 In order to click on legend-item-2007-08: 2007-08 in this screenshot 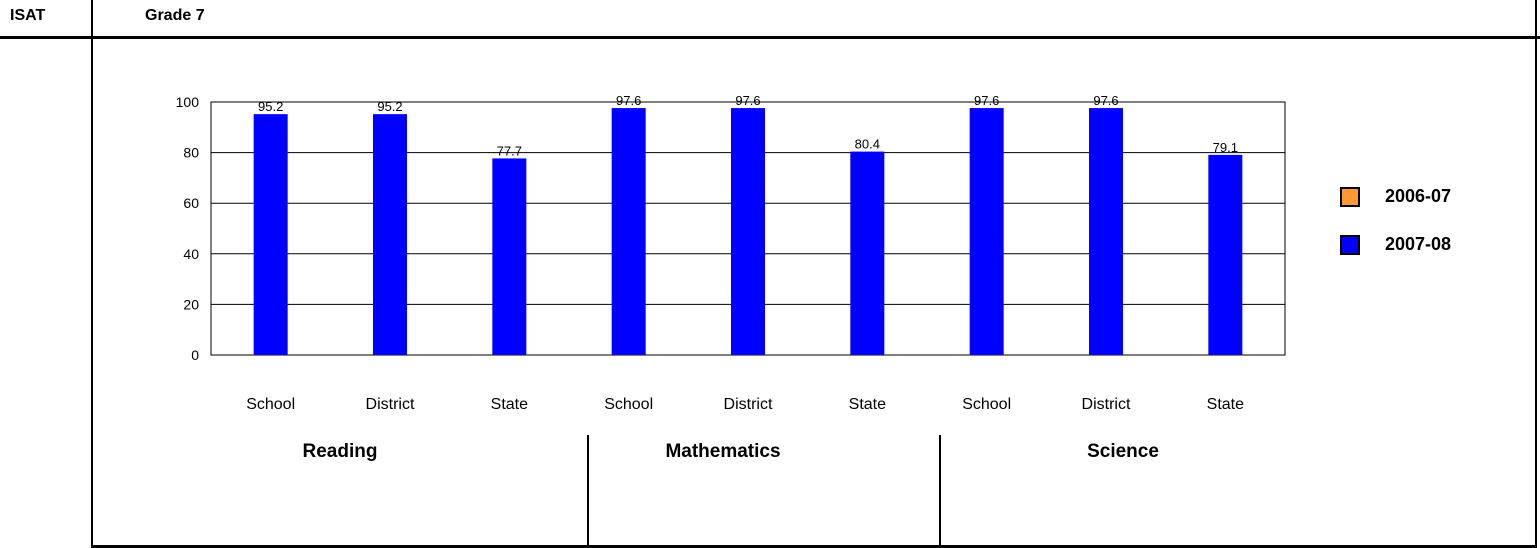, I will do `click(1395, 244)`.